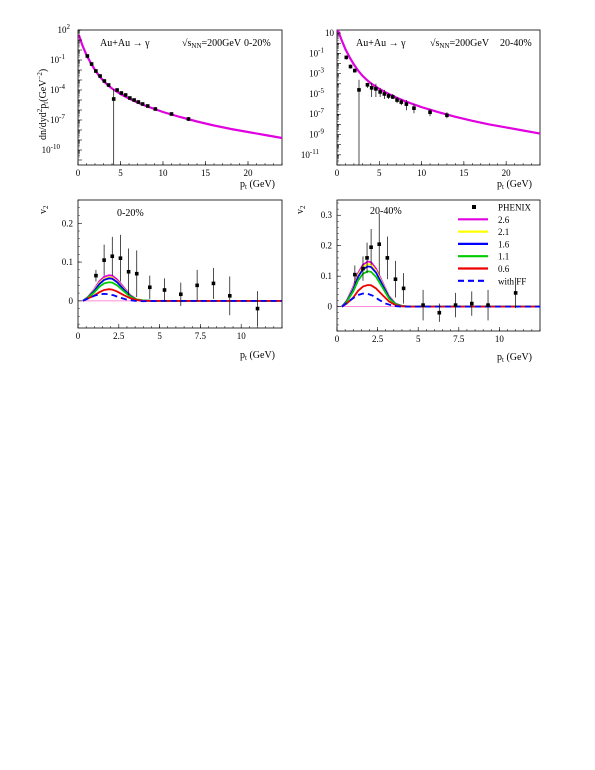  I want to click on y-tick-label: 10, so click(330, 33).